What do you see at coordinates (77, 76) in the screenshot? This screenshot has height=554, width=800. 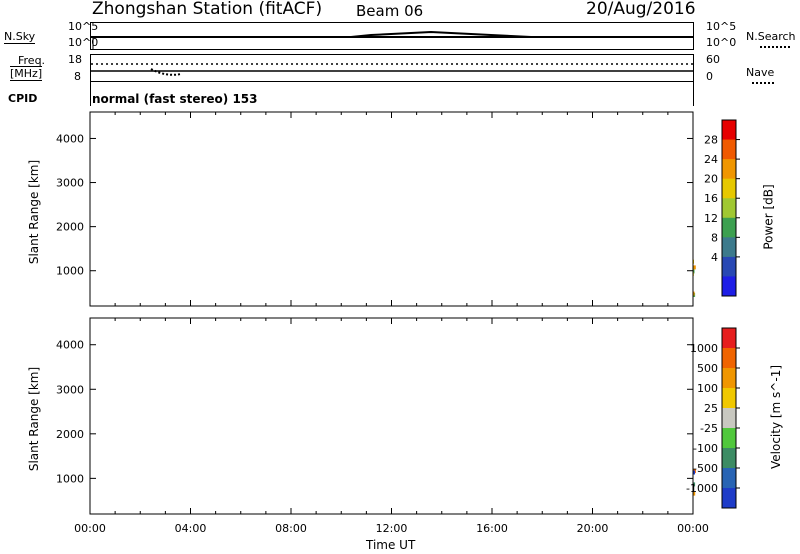 I see `freq-left-tick-bottom: 8` at bounding box center [77, 76].